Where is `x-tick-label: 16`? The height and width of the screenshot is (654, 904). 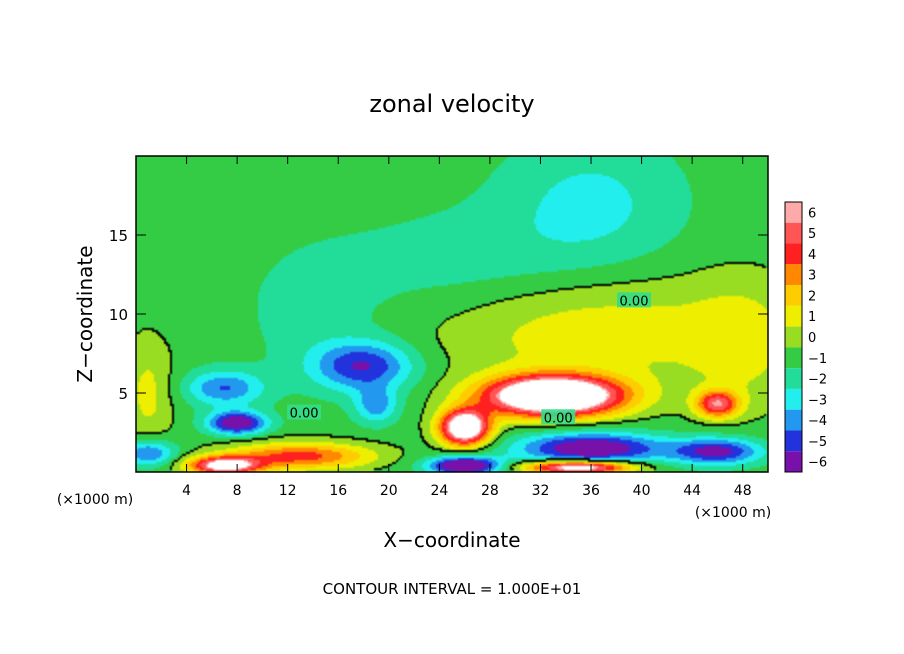 x-tick-label: 16 is located at coordinates (338, 491).